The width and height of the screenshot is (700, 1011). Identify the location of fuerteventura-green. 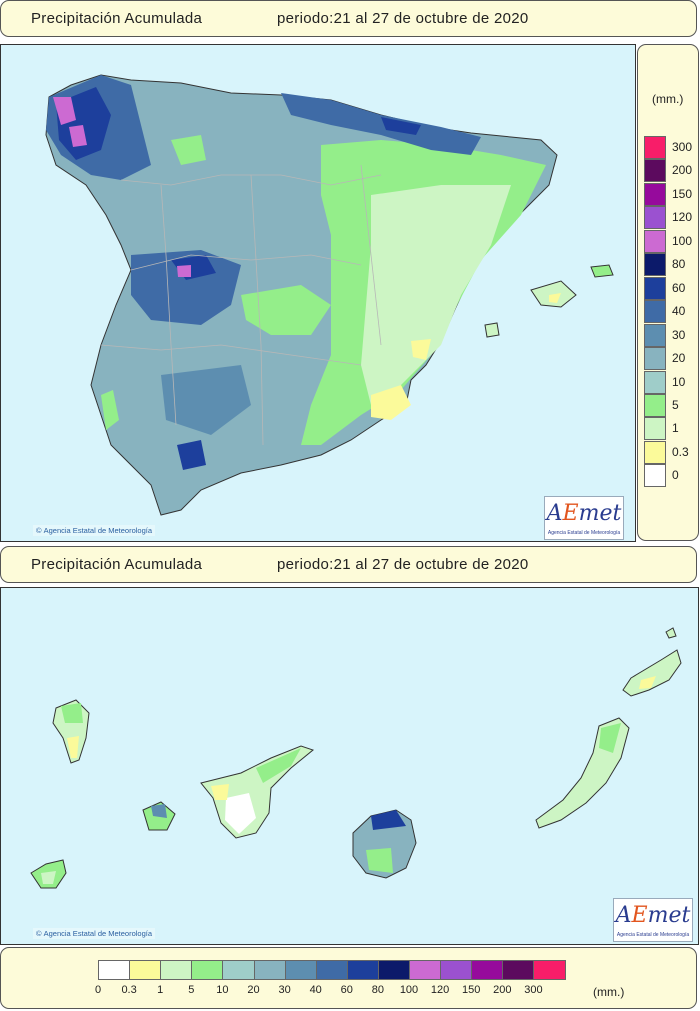
(610, 738).